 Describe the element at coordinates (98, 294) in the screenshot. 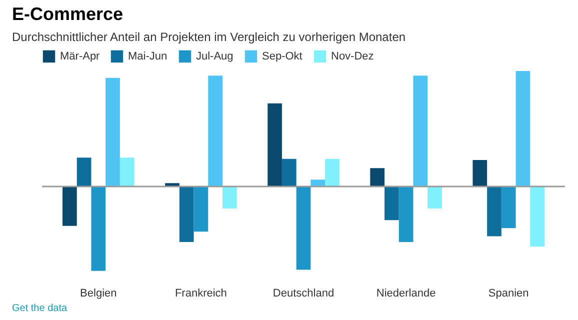

I see `x-tick-label: Belgien` at that location.